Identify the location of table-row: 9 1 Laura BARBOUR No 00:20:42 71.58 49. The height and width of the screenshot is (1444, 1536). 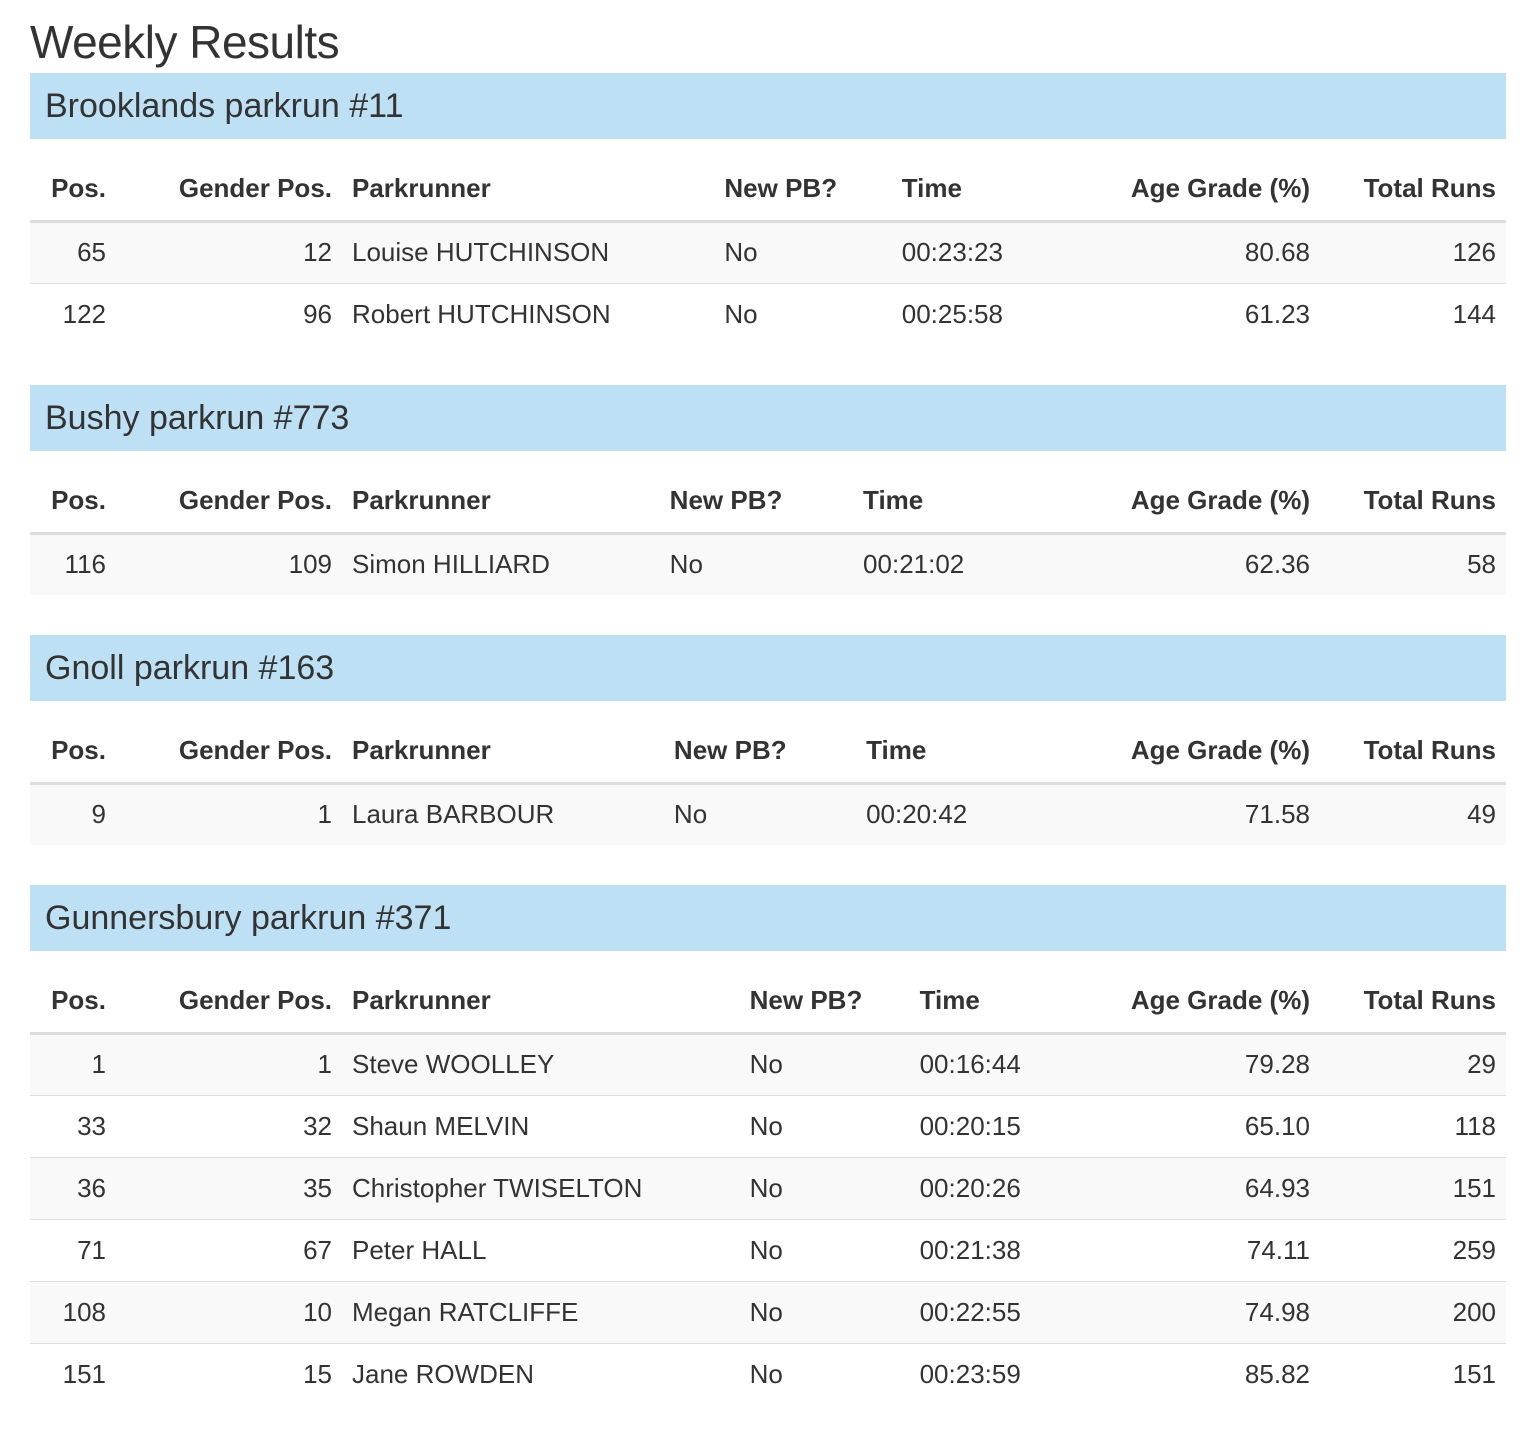
(768, 814).